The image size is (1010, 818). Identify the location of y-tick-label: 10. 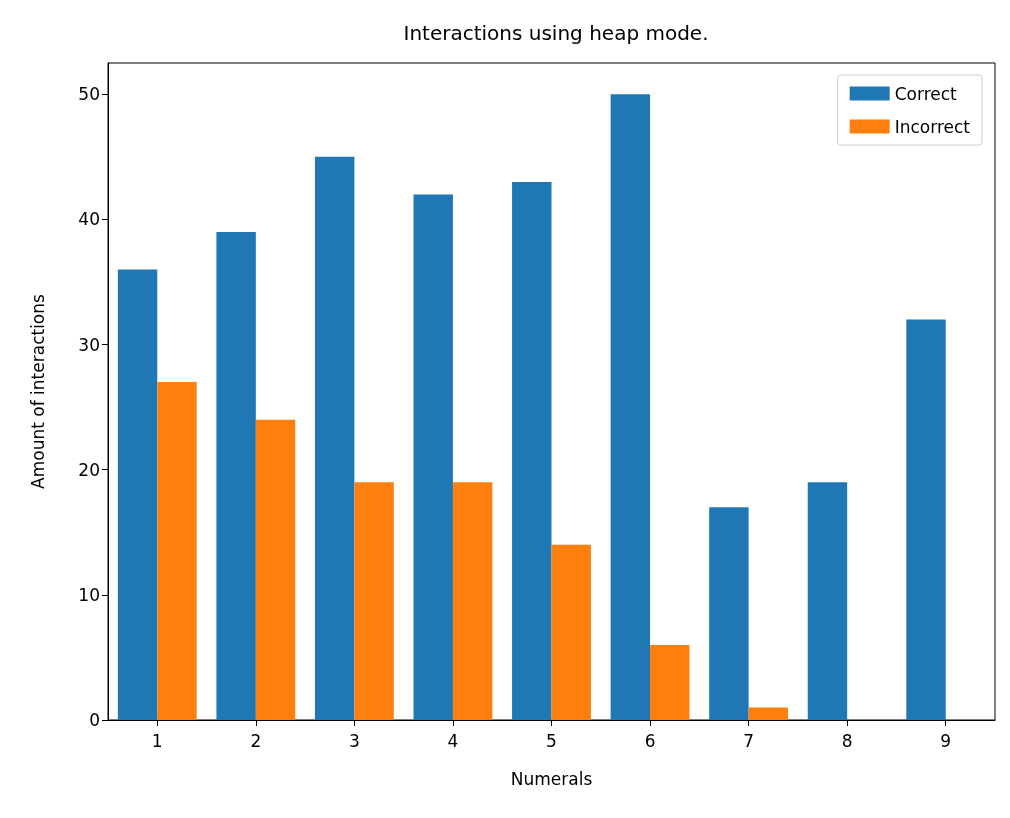
(89, 594).